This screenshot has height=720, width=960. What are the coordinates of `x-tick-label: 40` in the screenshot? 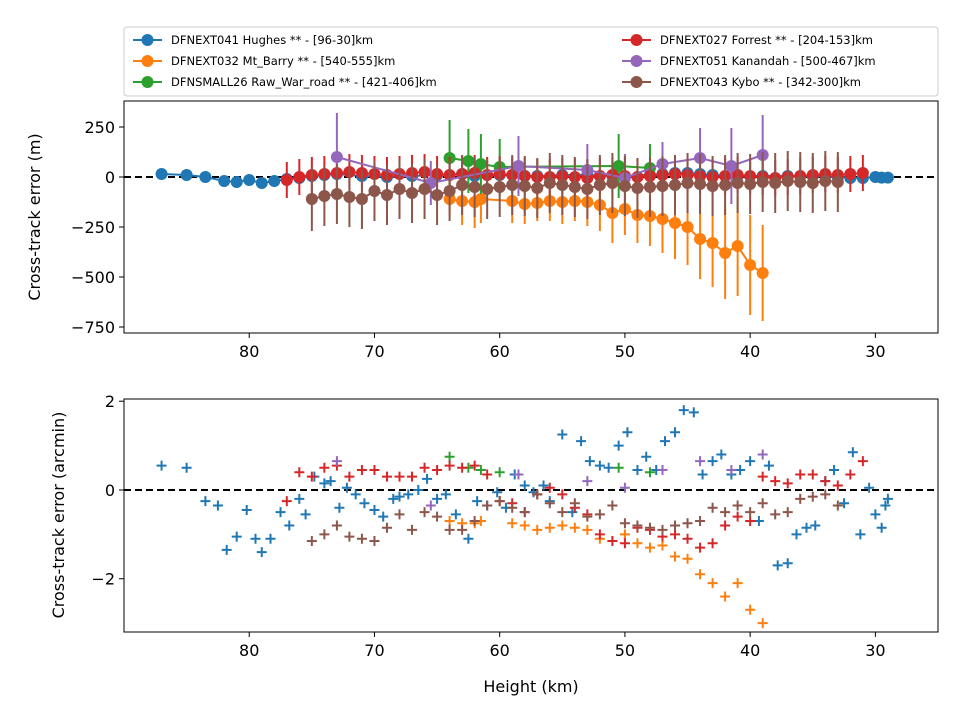 It's located at (750, 351).